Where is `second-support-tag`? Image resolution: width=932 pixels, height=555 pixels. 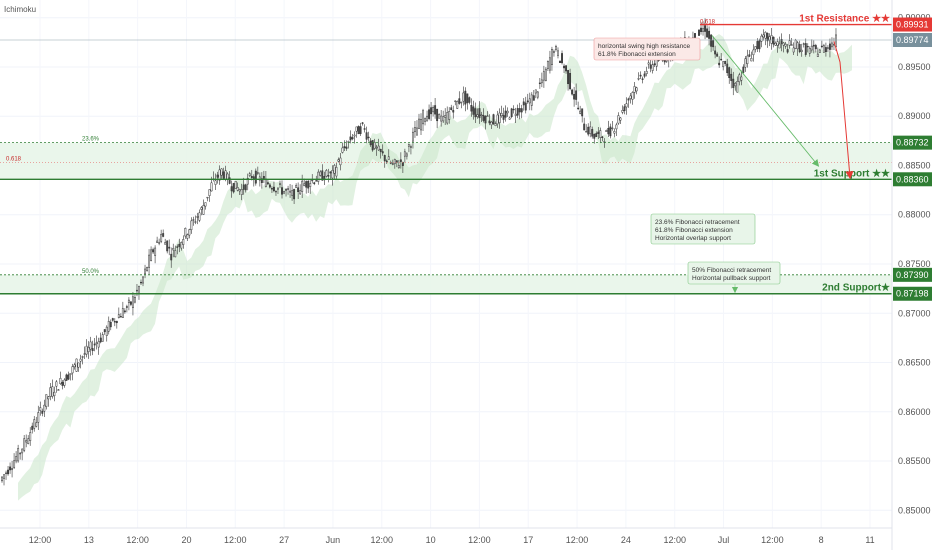
second-support-tag is located at coordinates (912, 293).